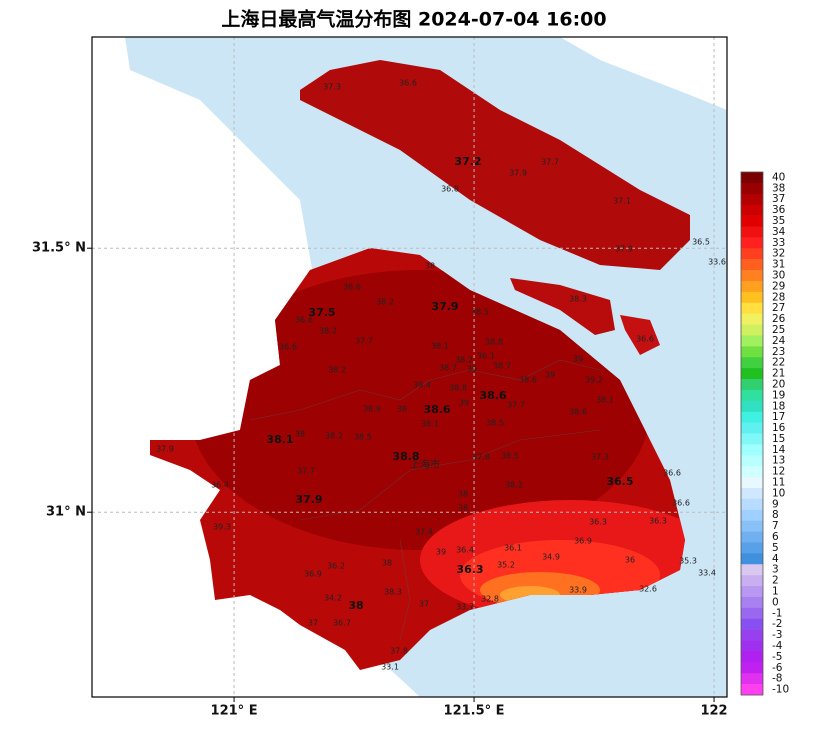 The image size is (829, 738). What do you see at coordinates (775, 559) in the screenshot?
I see `colorbar-label: 4` at bounding box center [775, 559].